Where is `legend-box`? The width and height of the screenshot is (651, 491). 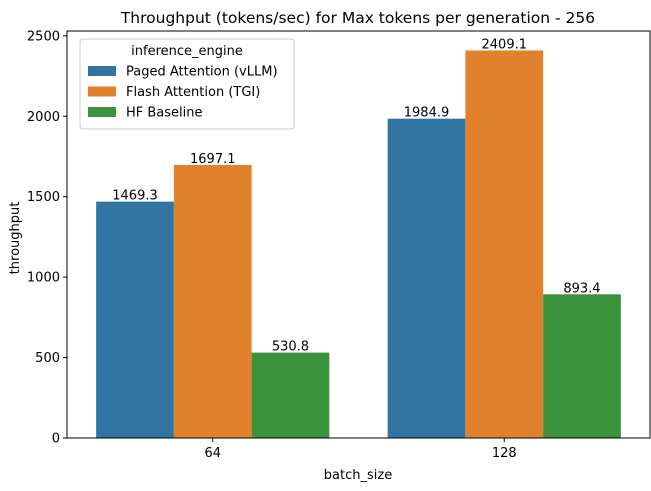 legend-box is located at coordinates (187, 84).